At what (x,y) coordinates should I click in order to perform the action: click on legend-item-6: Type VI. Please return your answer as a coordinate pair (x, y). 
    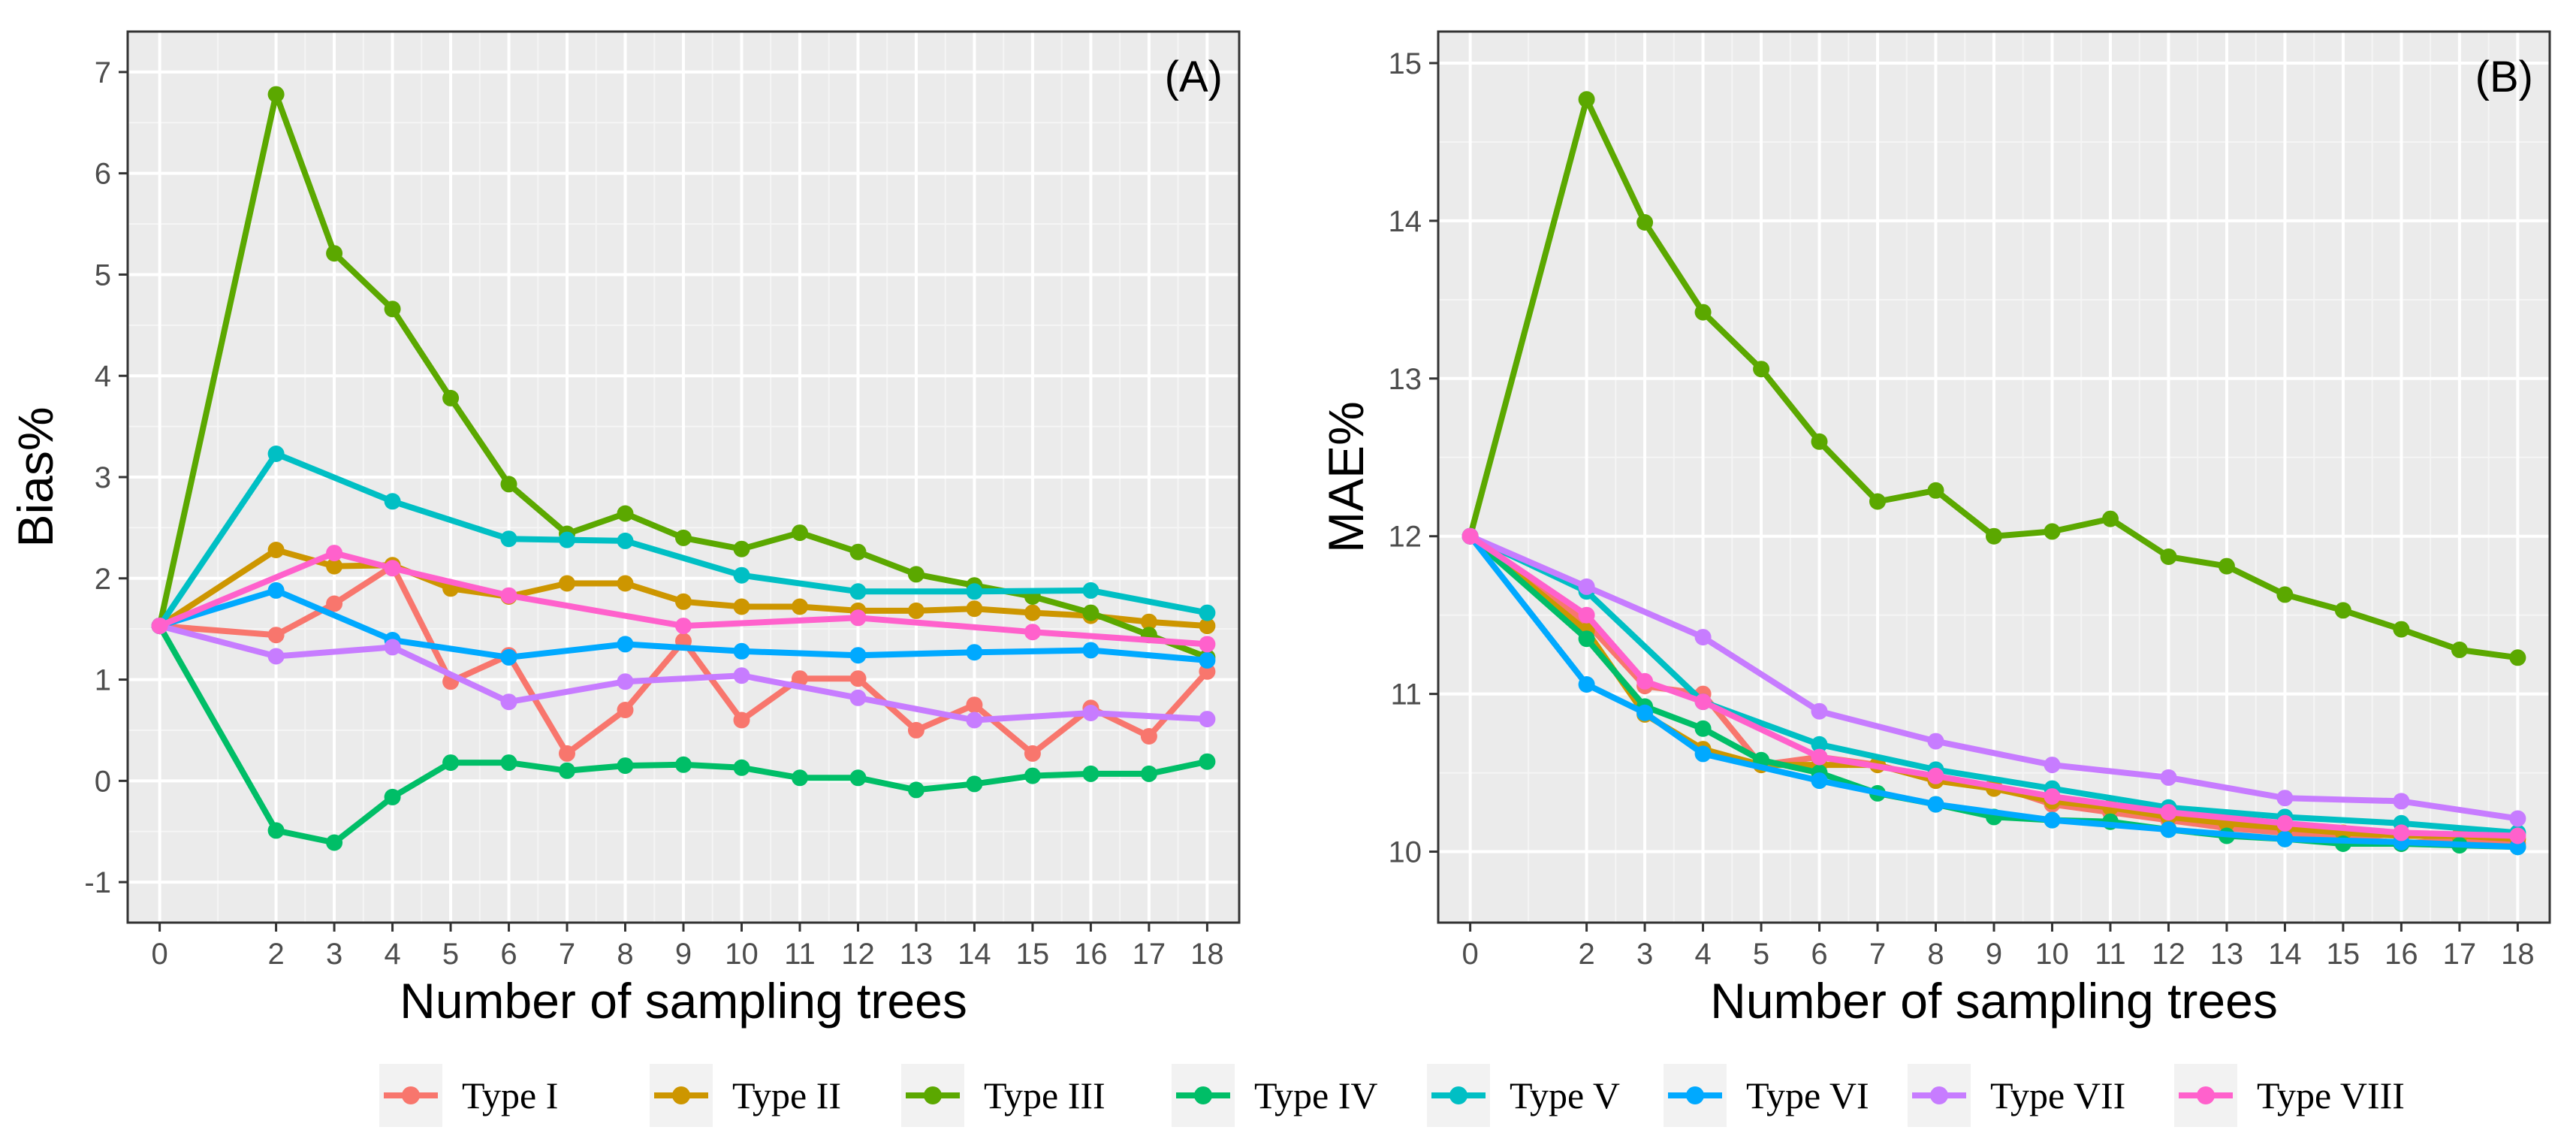
    Looking at the image, I should click on (1766, 1095).